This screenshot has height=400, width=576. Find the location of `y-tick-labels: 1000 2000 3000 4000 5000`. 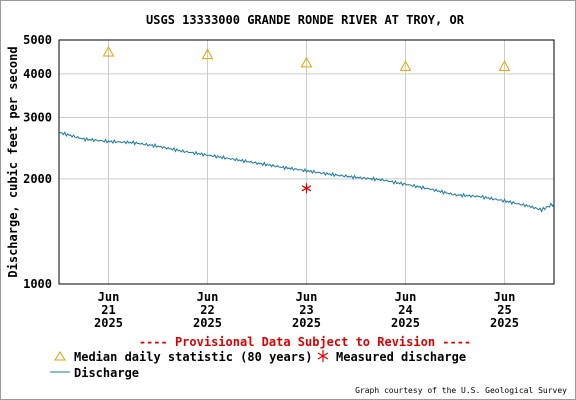

y-tick-labels: 1000 2000 3000 4000 5000 is located at coordinates (37, 162).